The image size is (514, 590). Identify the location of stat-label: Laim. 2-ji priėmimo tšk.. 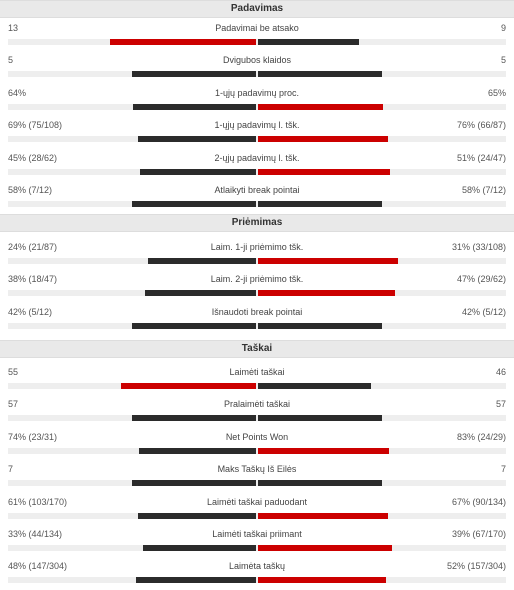
(257, 279).